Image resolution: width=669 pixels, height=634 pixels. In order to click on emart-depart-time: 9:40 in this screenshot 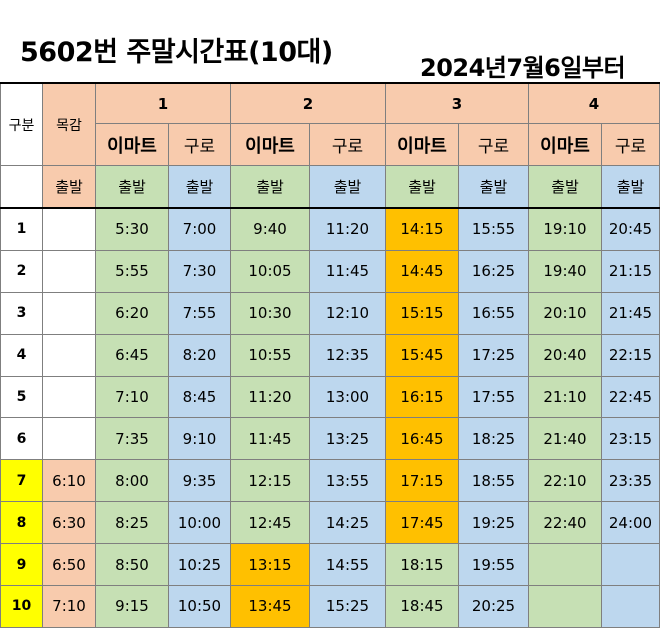, I will do `click(270, 229)`.